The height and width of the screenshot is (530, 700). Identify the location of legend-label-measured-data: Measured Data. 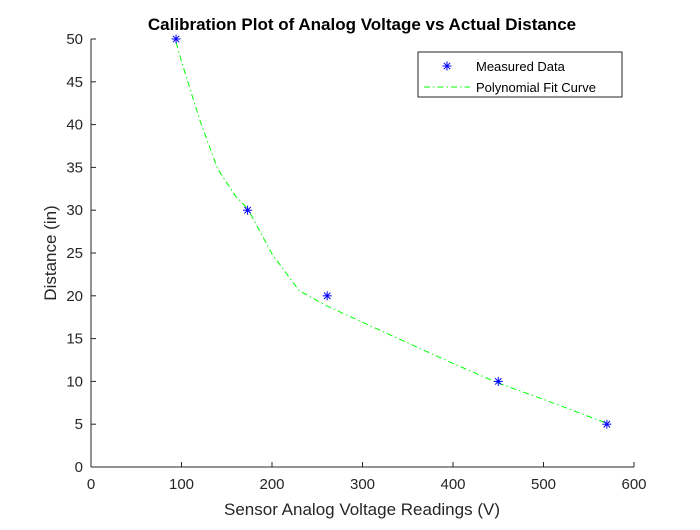
(521, 66).